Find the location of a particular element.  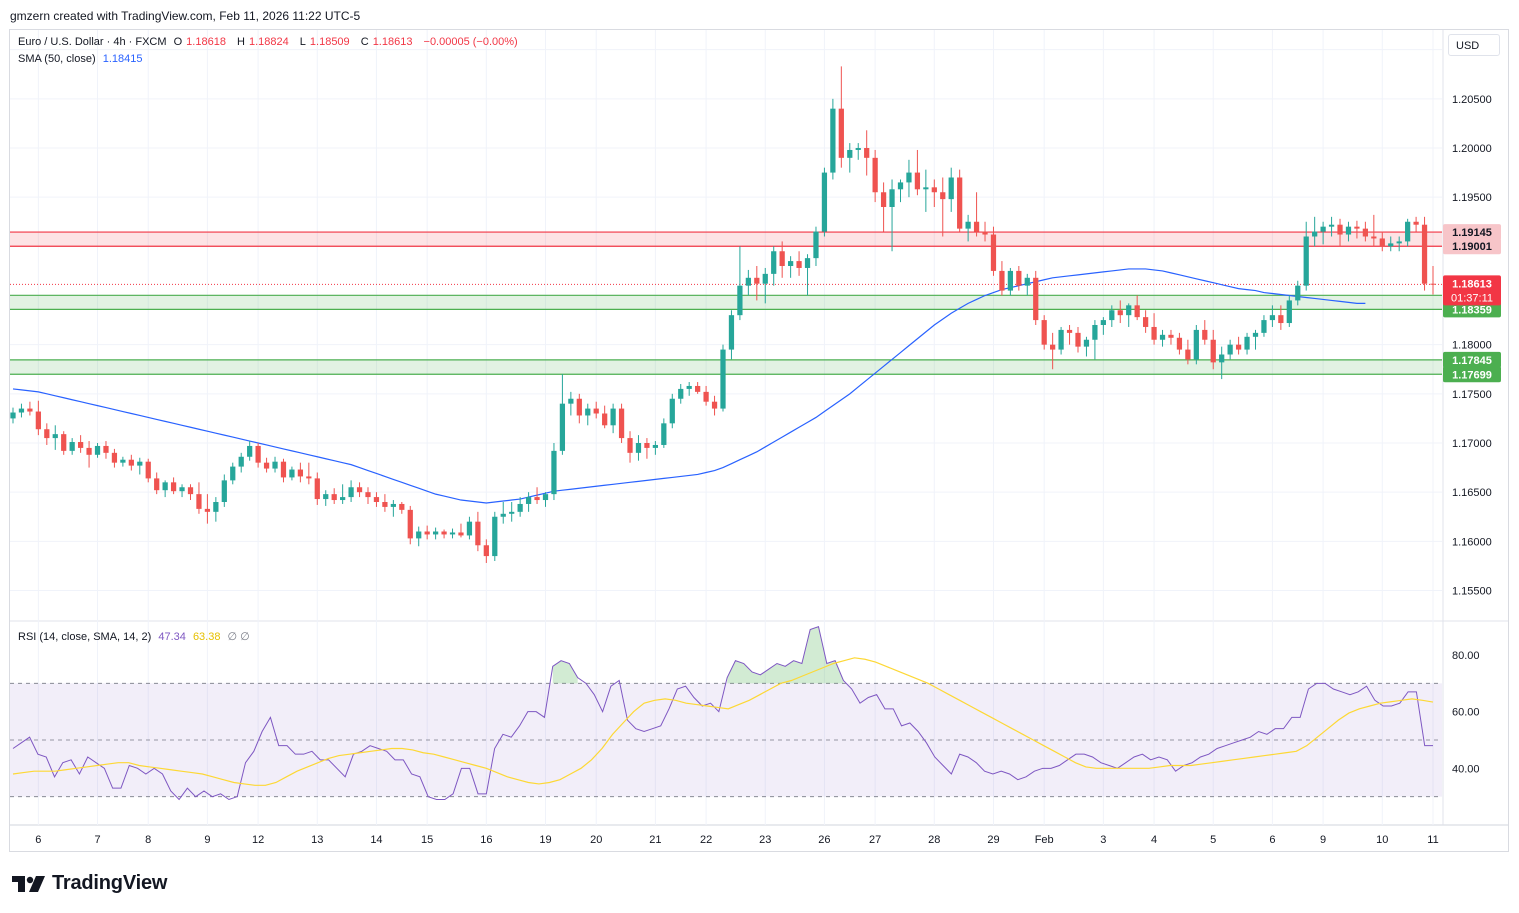

support-zone-lower is located at coordinates (726, 367).